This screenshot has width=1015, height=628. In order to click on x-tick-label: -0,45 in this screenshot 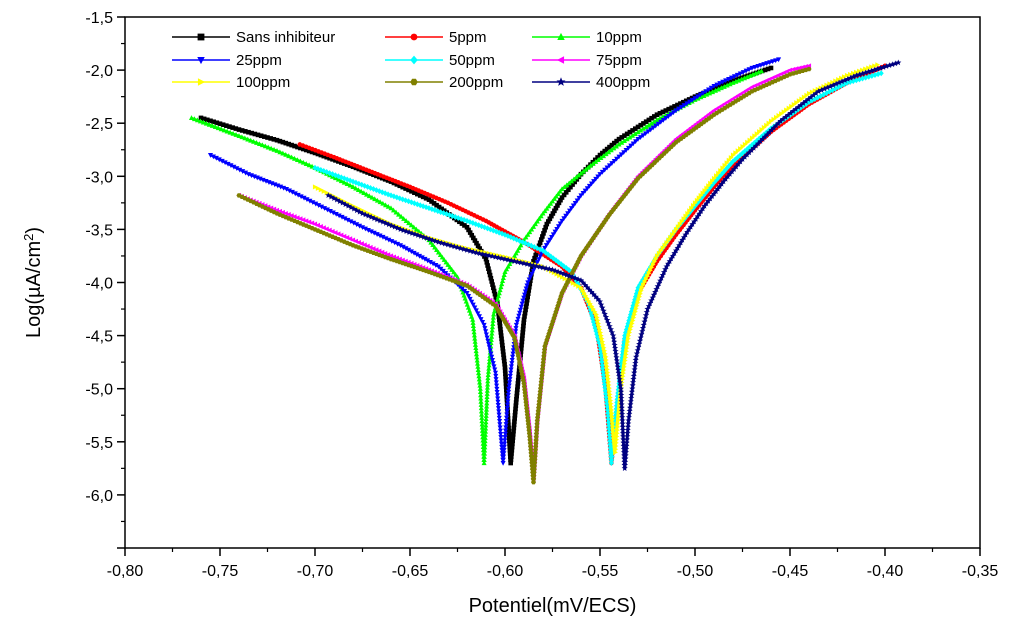, I will do `click(790, 571)`.